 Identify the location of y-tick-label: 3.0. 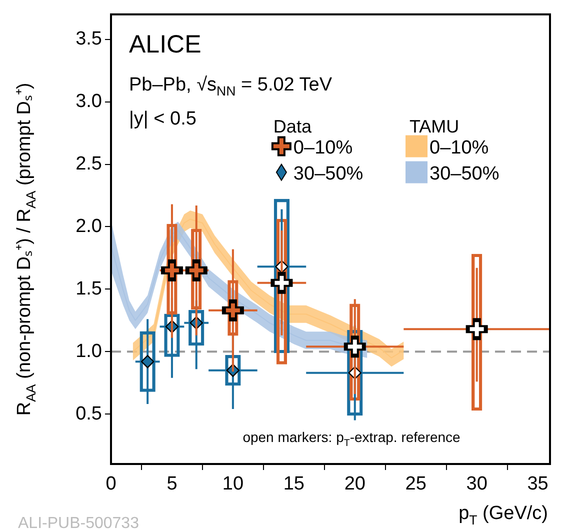
(89, 101).